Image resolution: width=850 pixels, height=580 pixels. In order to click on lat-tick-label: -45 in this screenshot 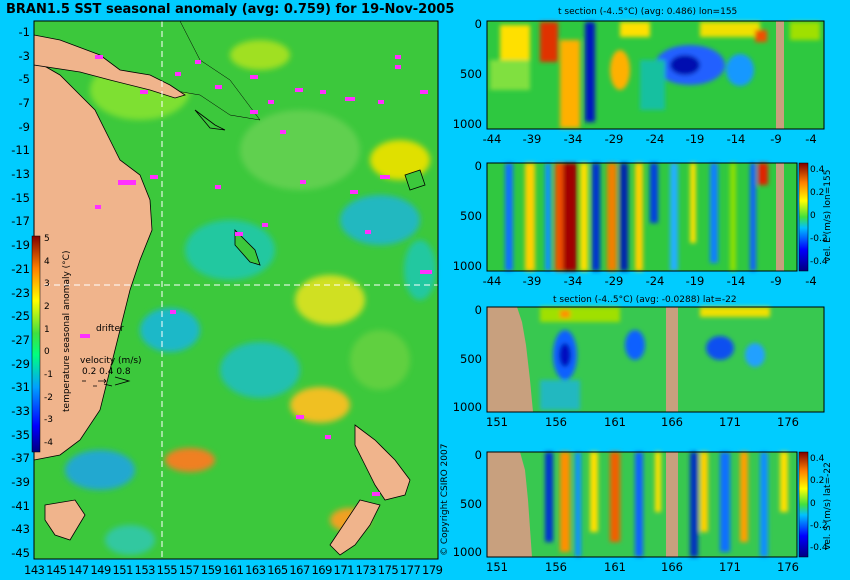, I will do `click(20, 553)`.